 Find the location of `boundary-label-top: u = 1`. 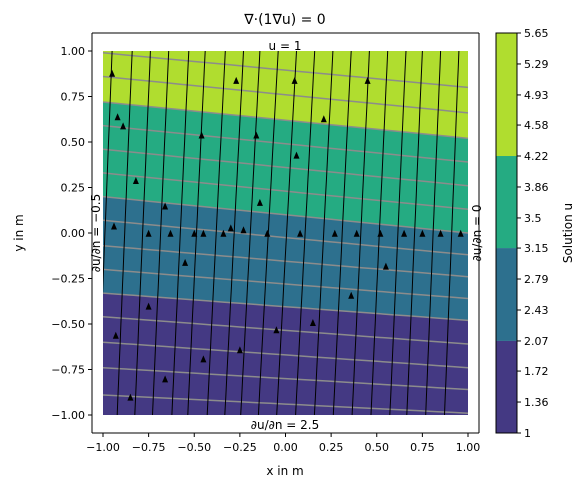

boundary-label-top: u = 1 is located at coordinates (285, 46).